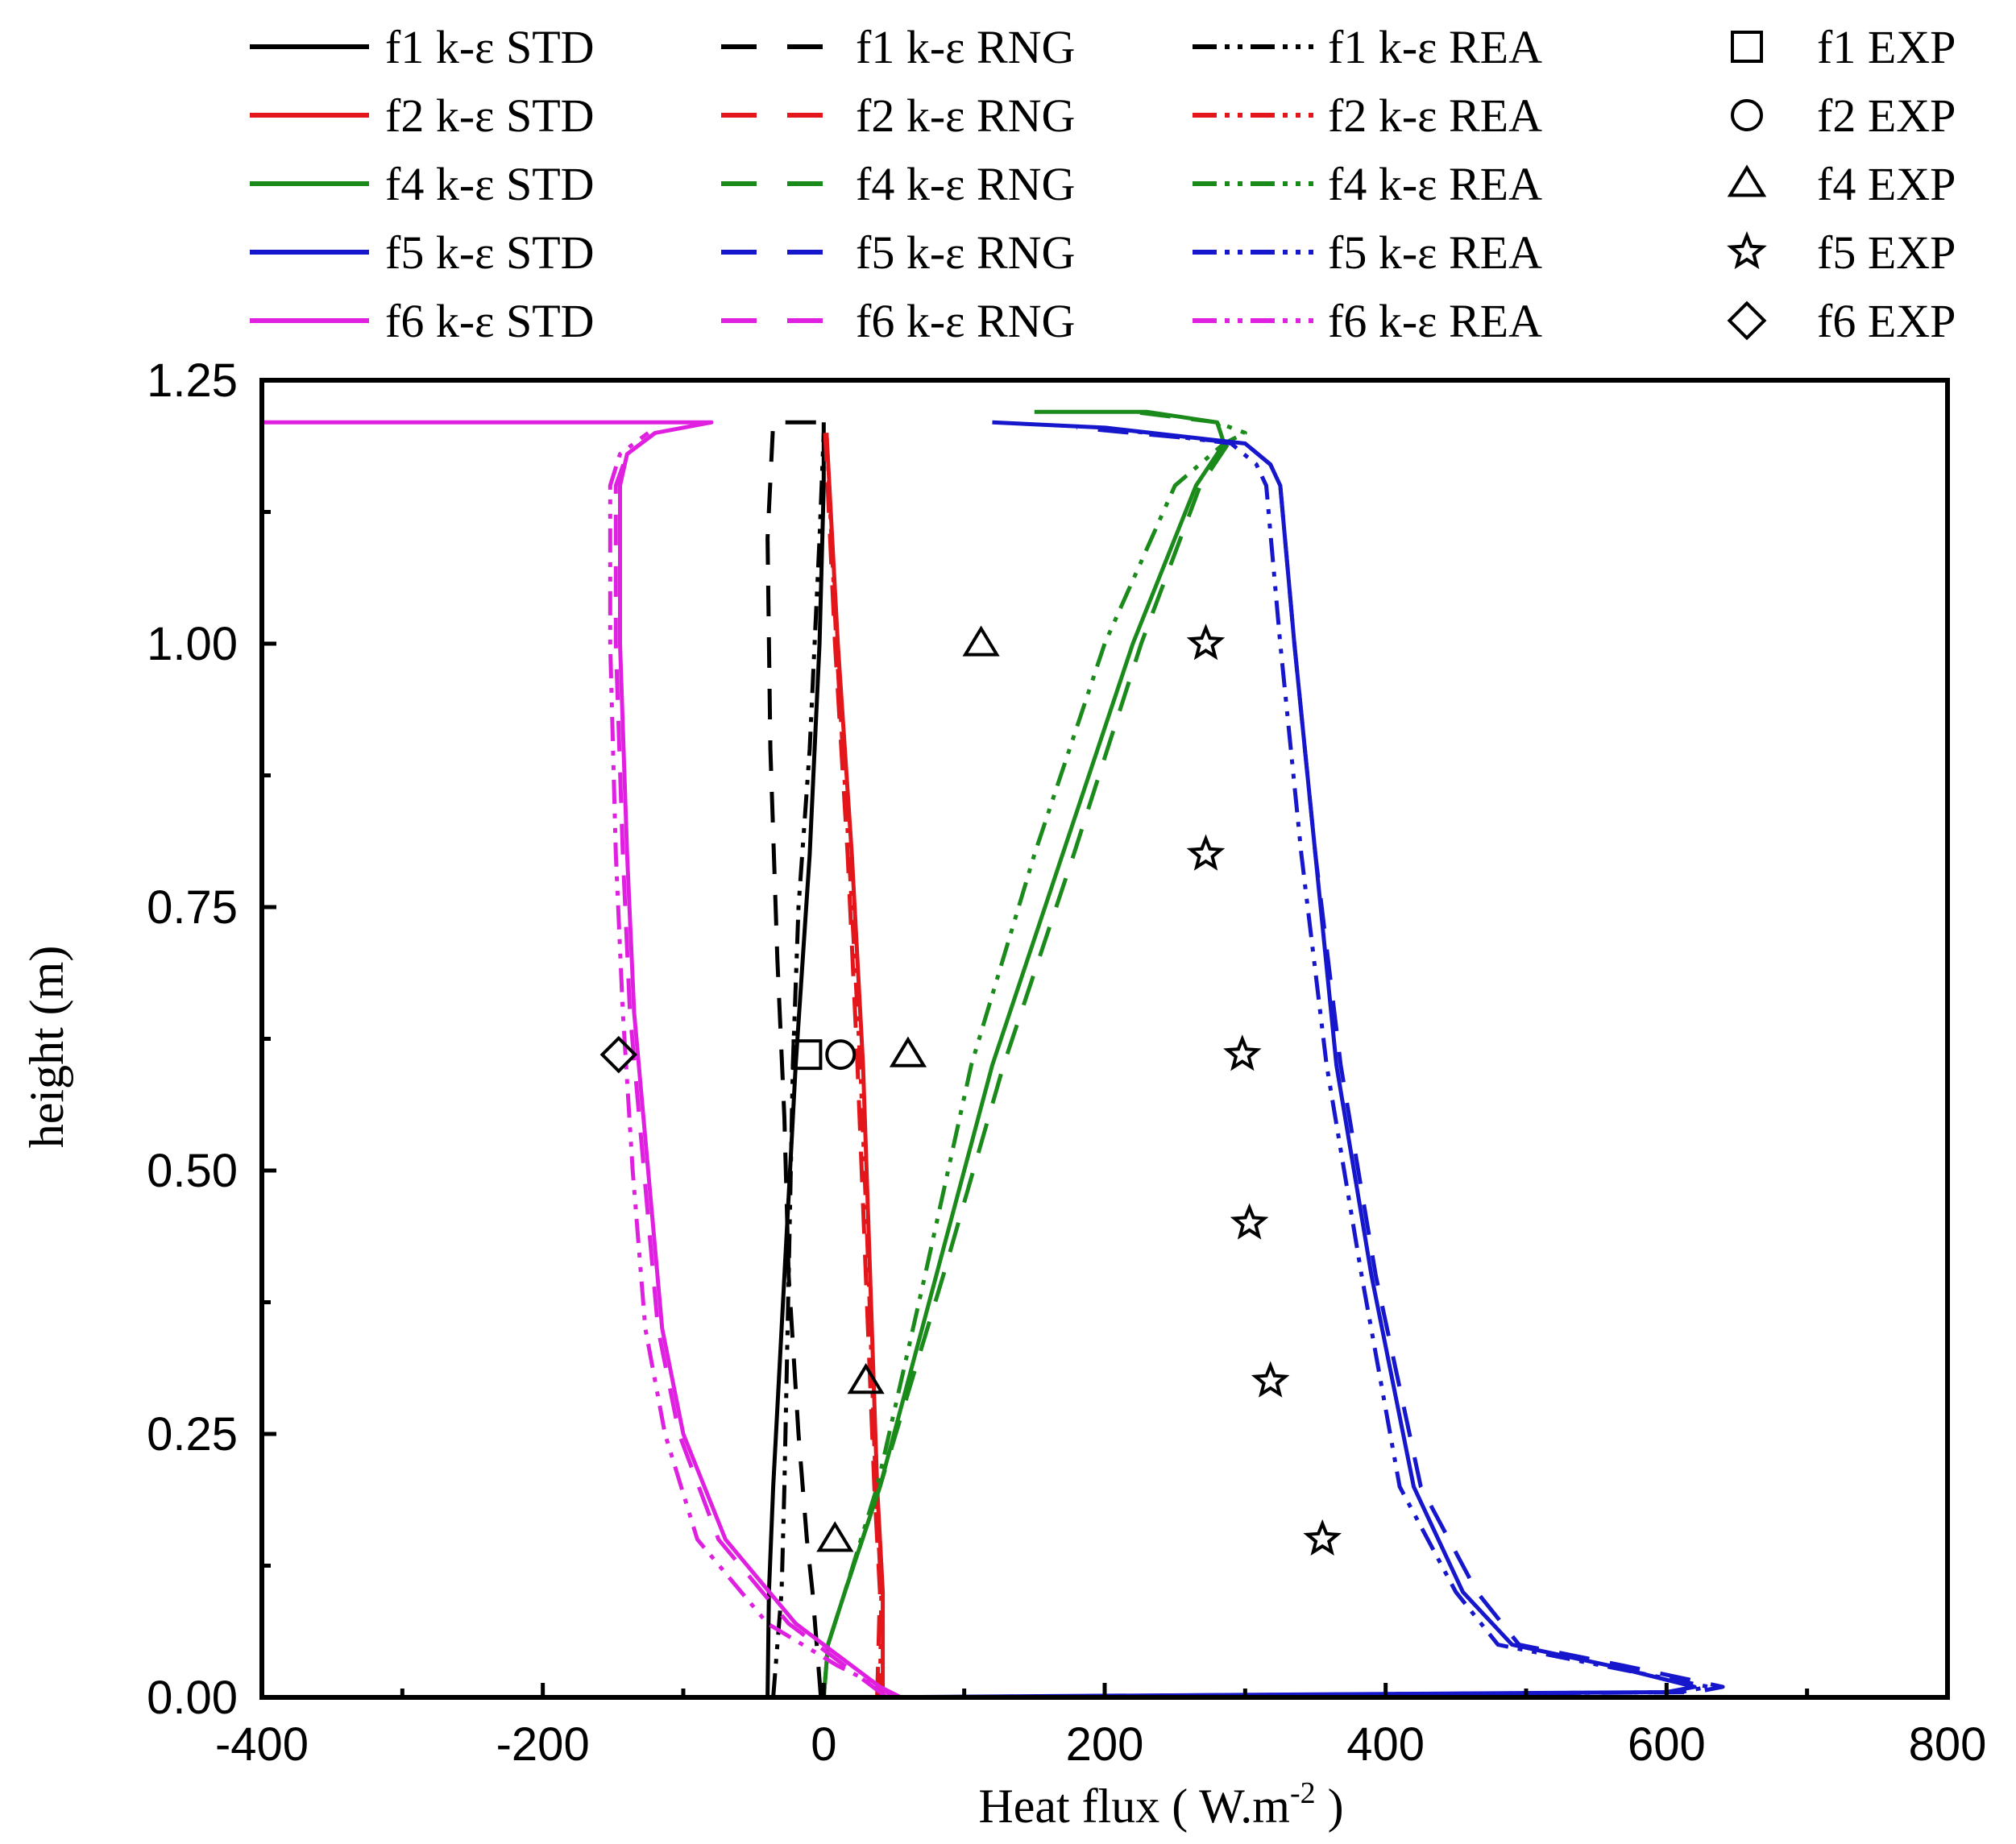 Image resolution: width=2016 pixels, height=1844 pixels. I want to click on y-tick-label: 1.25, so click(192, 380).